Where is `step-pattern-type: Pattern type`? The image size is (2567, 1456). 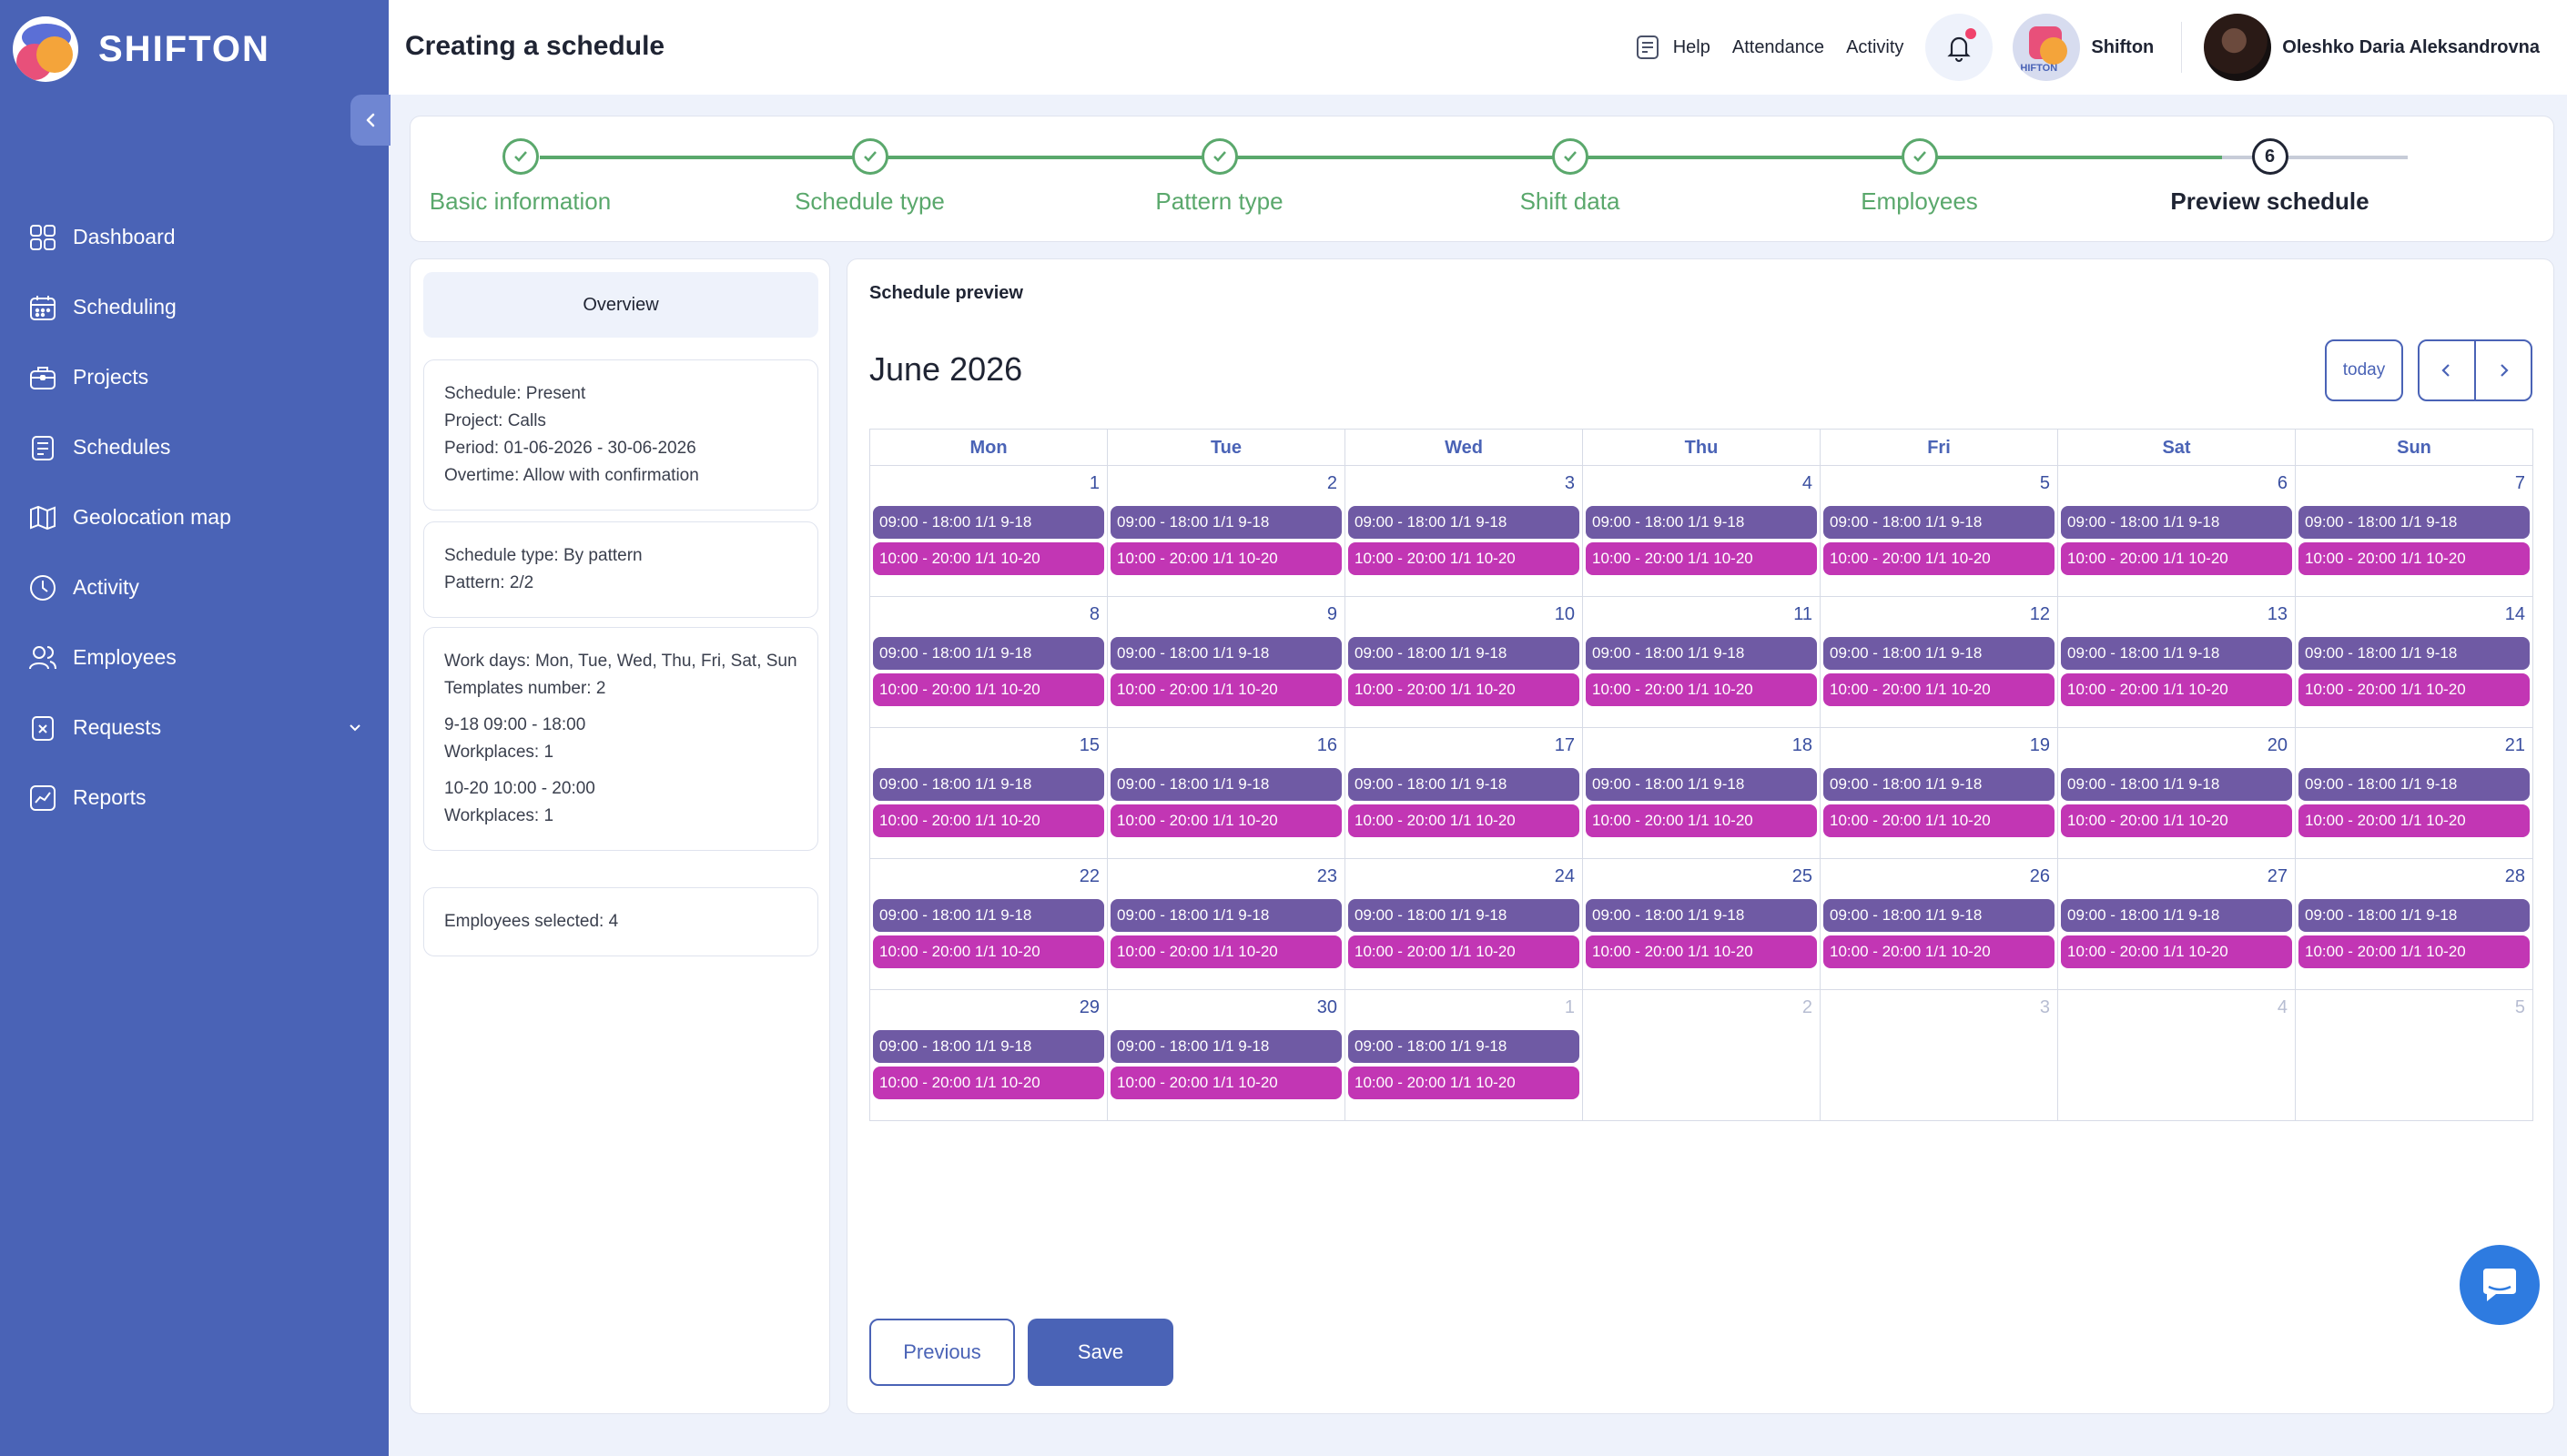 step-pattern-type: Pattern type is located at coordinates (1219, 177).